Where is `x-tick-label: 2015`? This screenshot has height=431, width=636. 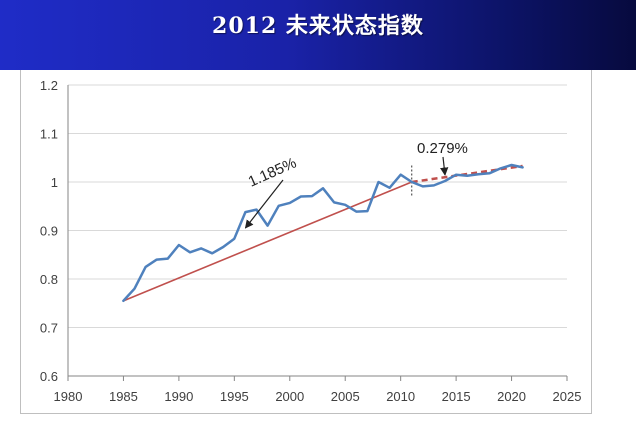
x-tick-label: 2015 is located at coordinates (456, 396).